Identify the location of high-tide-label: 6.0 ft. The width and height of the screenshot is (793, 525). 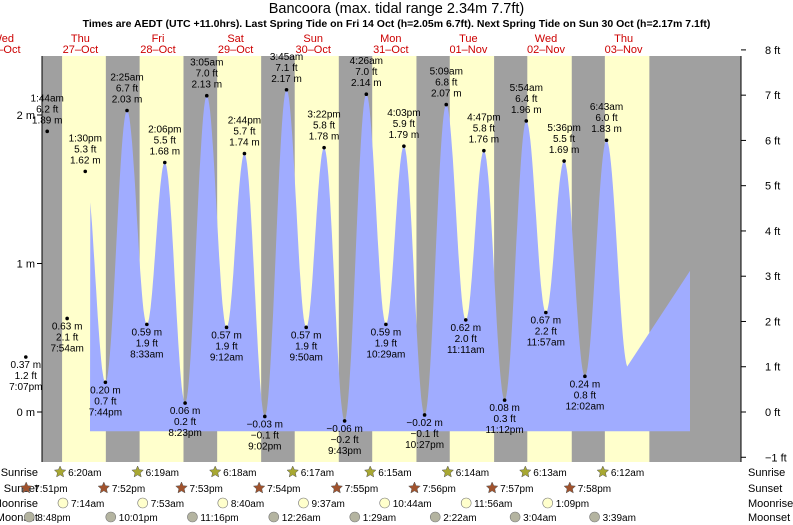
(606, 118).